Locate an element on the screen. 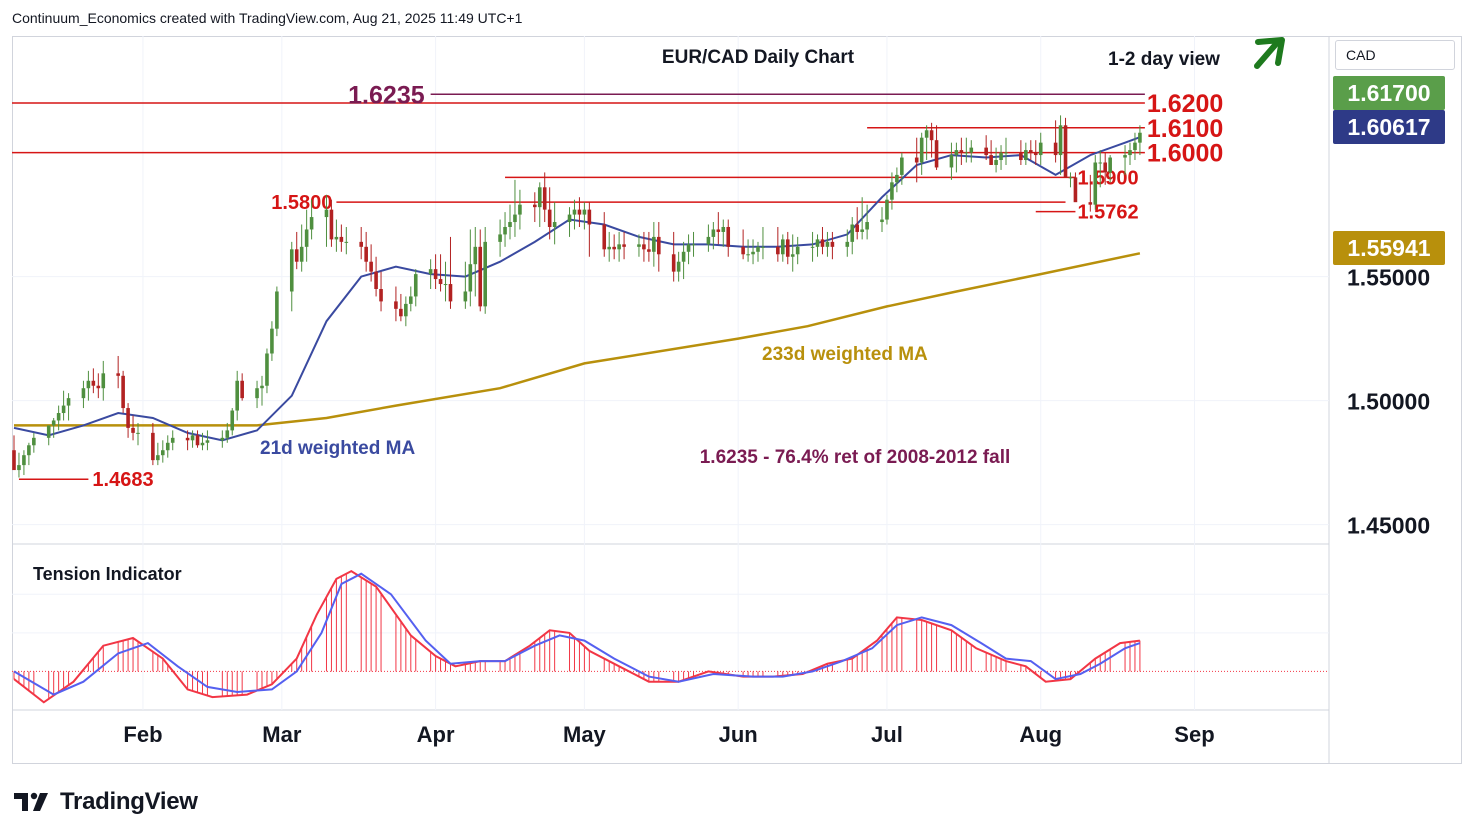 The height and width of the screenshot is (840, 1474). tension-red-line is located at coordinates (577, 636).